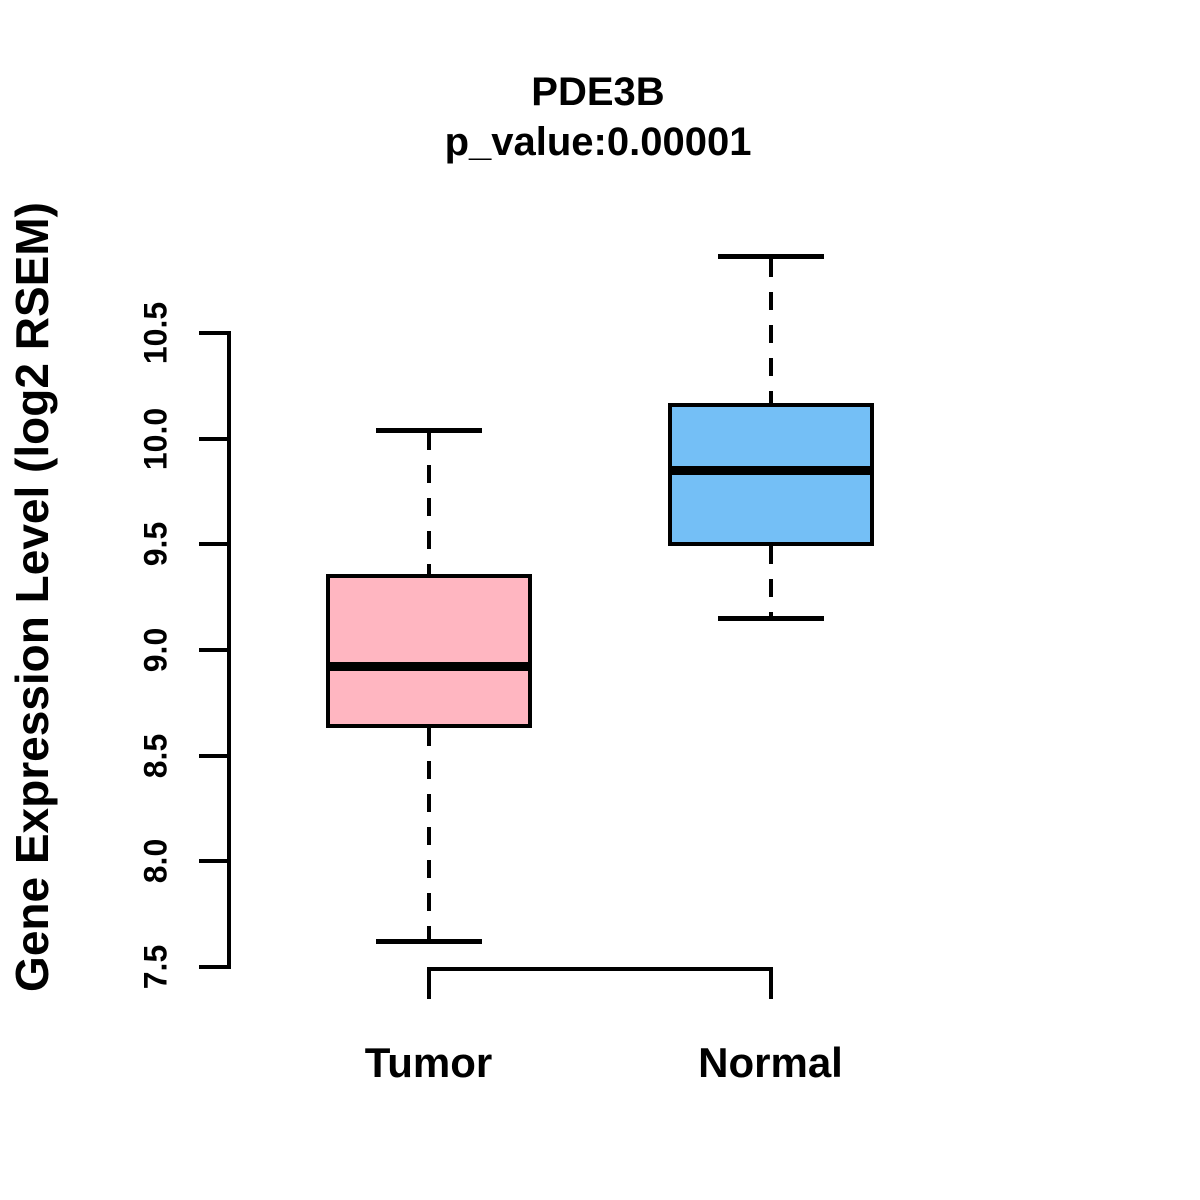 This screenshot has height=1200, width=1200. What do you see at coordinates (155, 755) in the screenshot?
I see `y-axis-tick-label: 8.5` at bounding box center [155, 755].